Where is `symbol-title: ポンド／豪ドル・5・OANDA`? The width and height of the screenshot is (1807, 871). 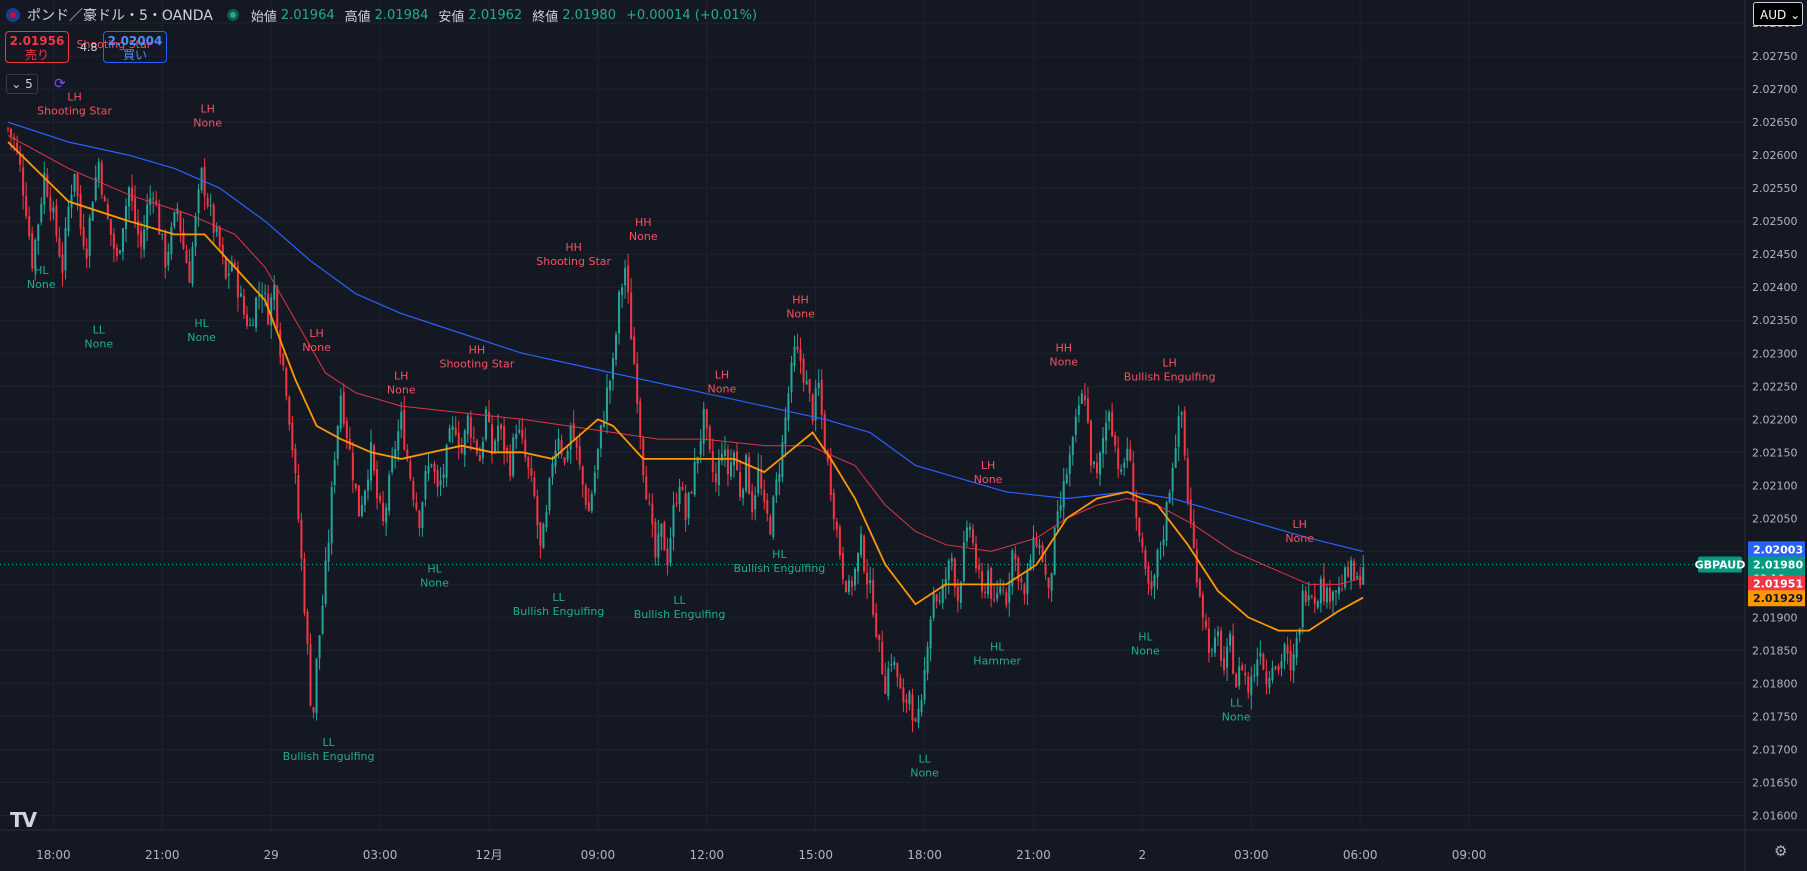 symbol-title: ポンド／豪ドル・5・OANDA is located at coordinates (120, 16).